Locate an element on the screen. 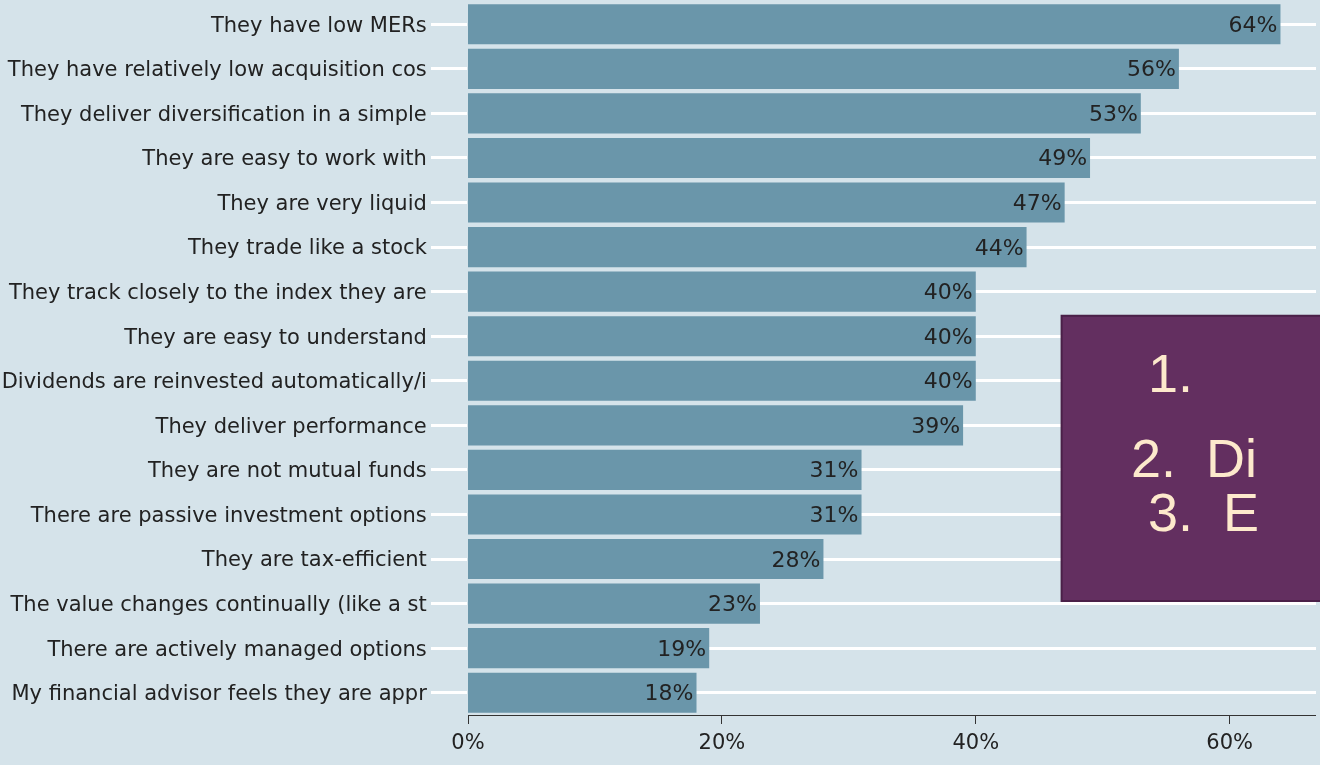 This screenshot has width=1320, height=765. data-label: 23% is located at coordinates (732, 604).